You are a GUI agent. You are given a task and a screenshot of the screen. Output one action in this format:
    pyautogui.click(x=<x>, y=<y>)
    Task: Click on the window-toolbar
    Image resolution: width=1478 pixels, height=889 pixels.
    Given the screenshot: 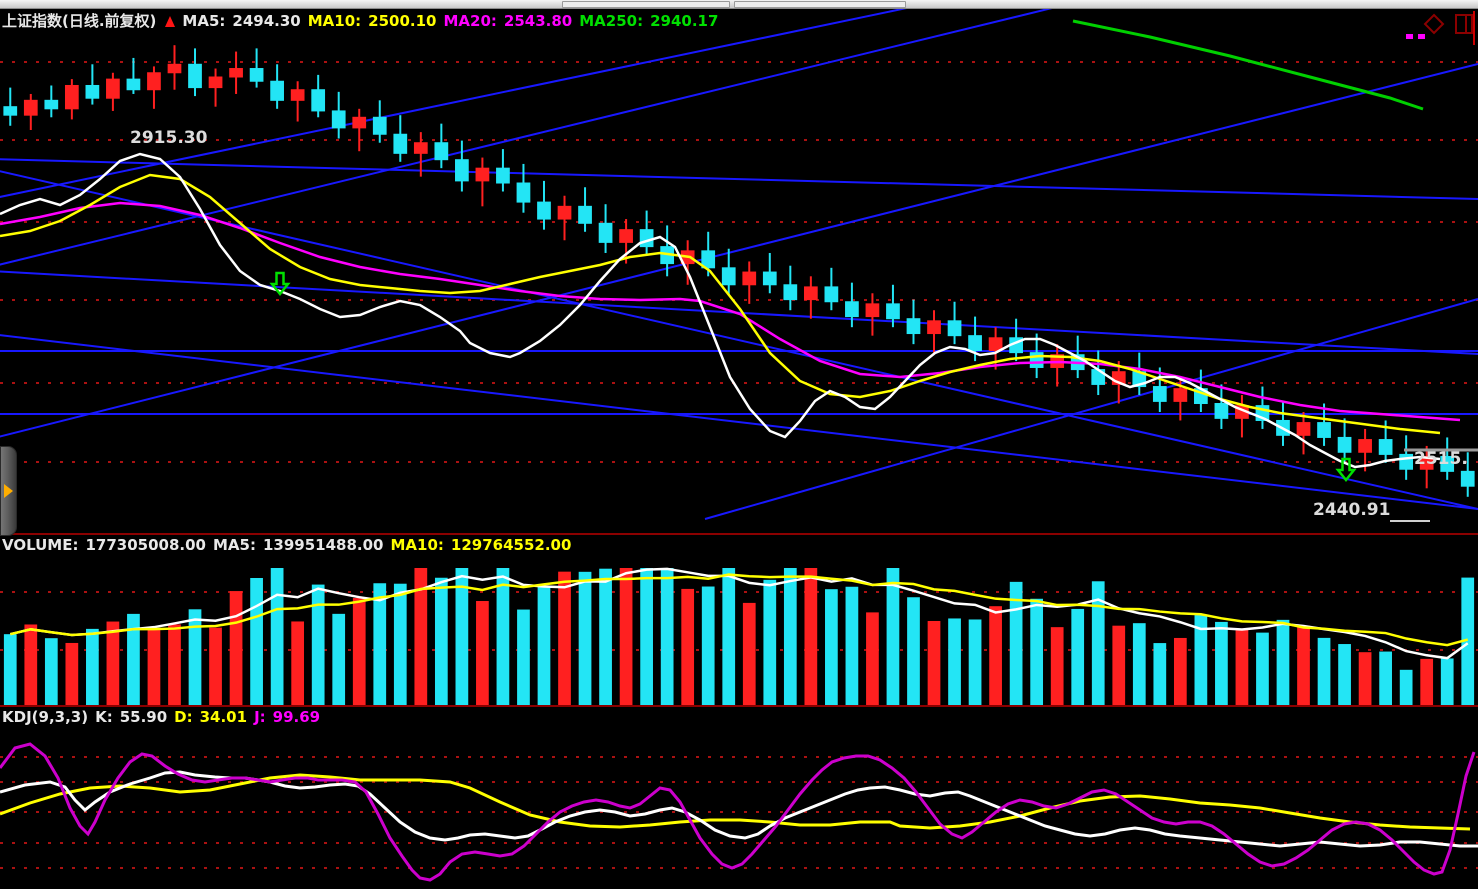 What is the action you would take?
    pyautogui.click(x=739, y=4)
    